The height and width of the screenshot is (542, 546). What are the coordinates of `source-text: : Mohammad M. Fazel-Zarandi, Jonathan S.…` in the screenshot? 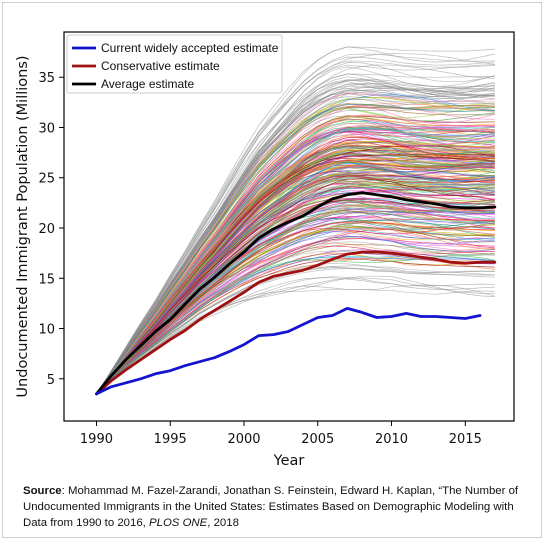 It's located at (271, 507).